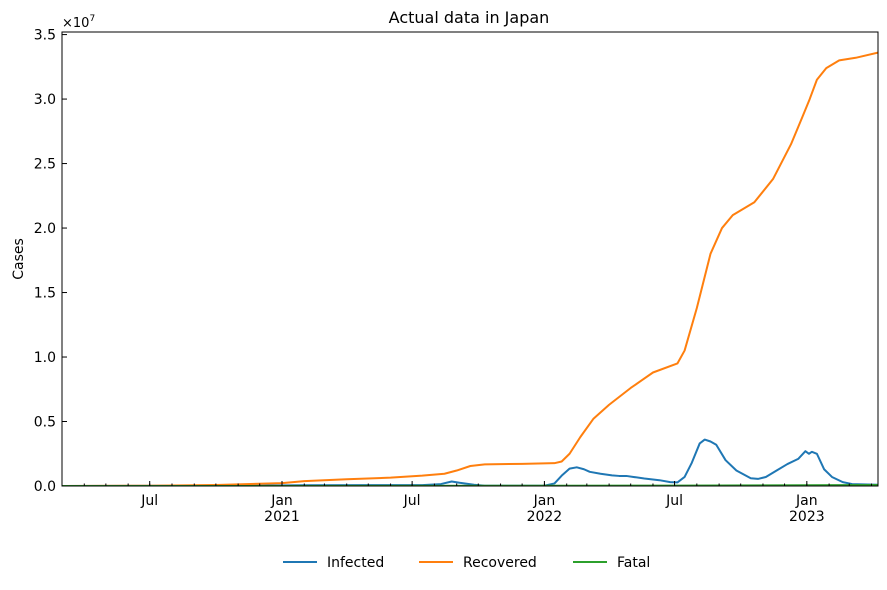  I want to click on y-tick-label: 0.5, so click(45, 423).